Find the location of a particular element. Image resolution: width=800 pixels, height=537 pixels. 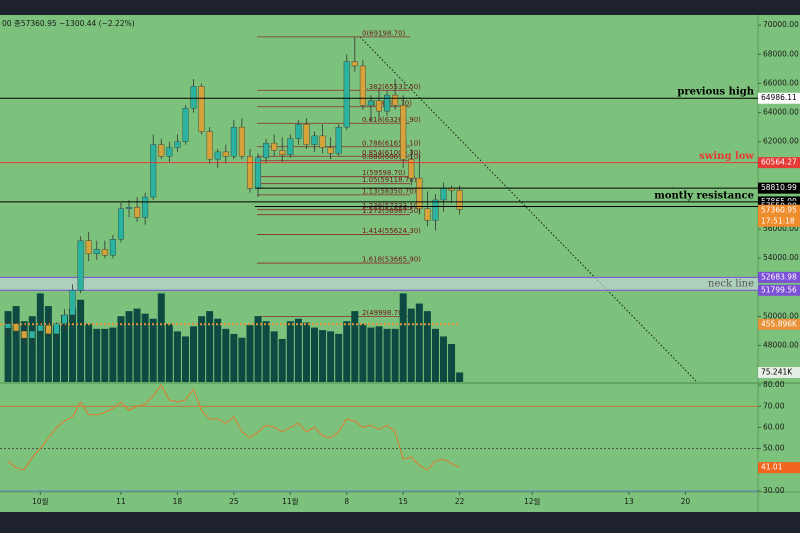

fib-label: 2(49998.70) is located at coordinates (384, 313).